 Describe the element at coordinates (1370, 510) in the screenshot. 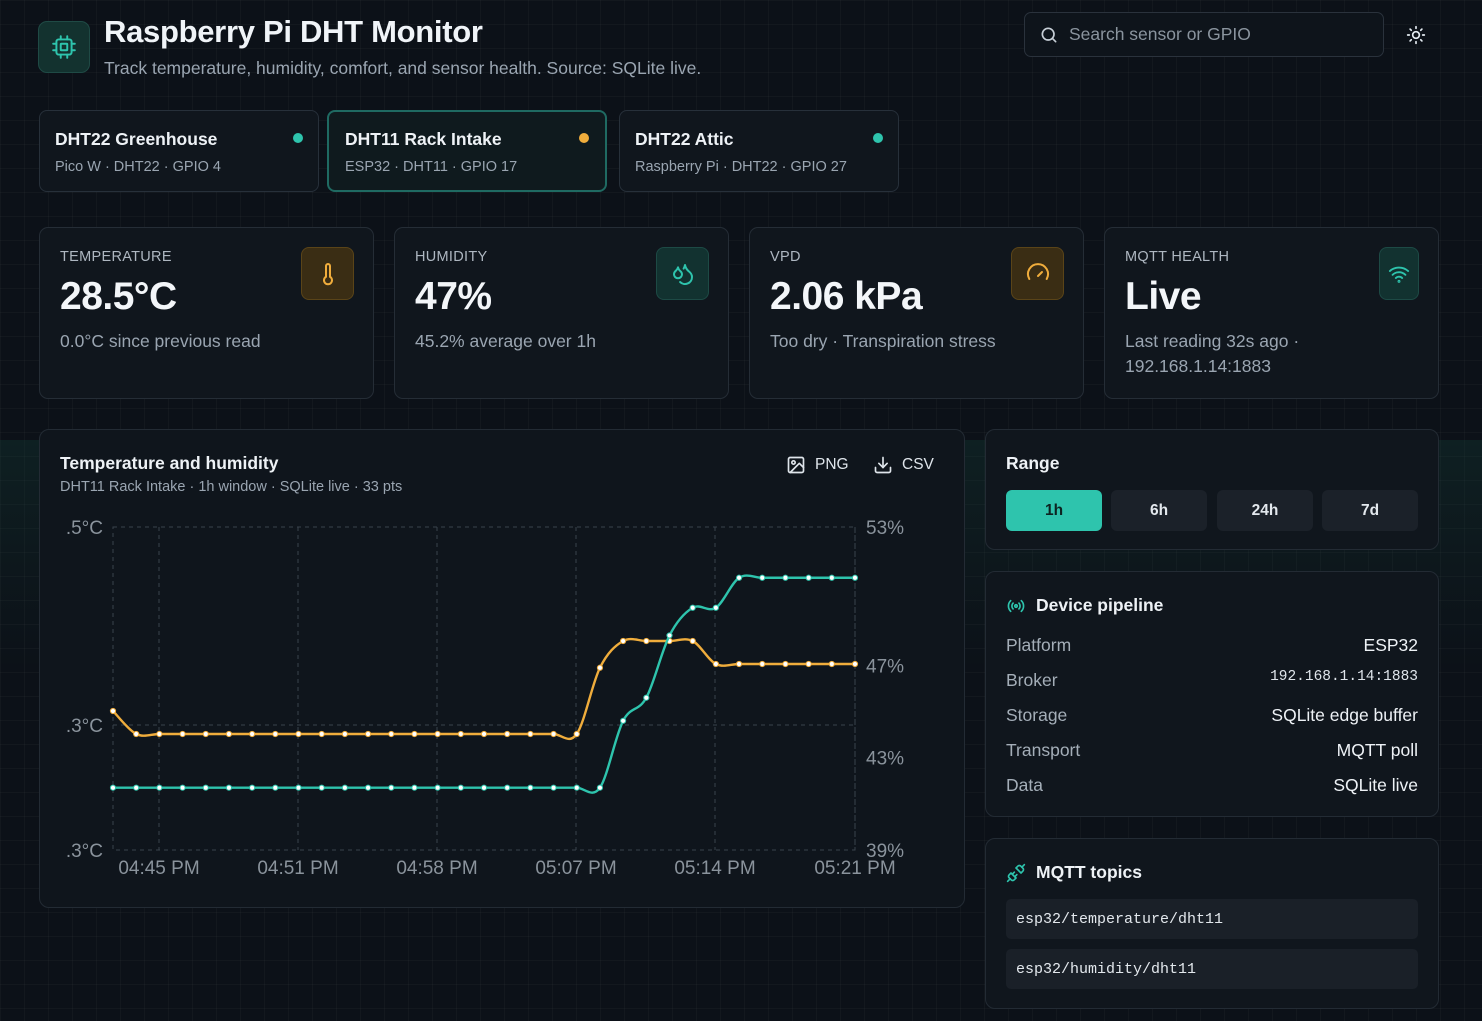

I see `range-option-7d: 7d` at that location.